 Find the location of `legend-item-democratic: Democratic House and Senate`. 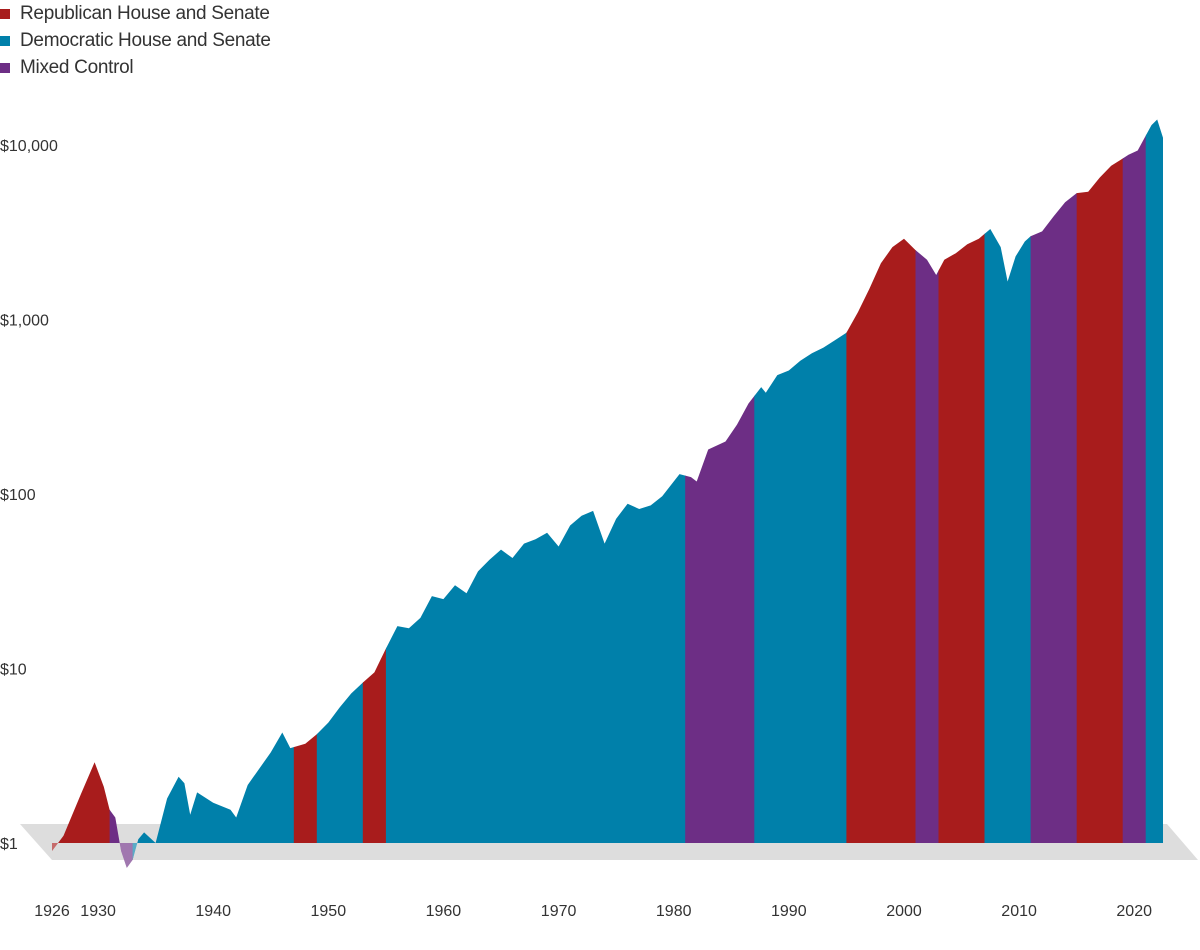

legend-item-democratic: Democratic House and Senate is located at coordinates (135, 40).